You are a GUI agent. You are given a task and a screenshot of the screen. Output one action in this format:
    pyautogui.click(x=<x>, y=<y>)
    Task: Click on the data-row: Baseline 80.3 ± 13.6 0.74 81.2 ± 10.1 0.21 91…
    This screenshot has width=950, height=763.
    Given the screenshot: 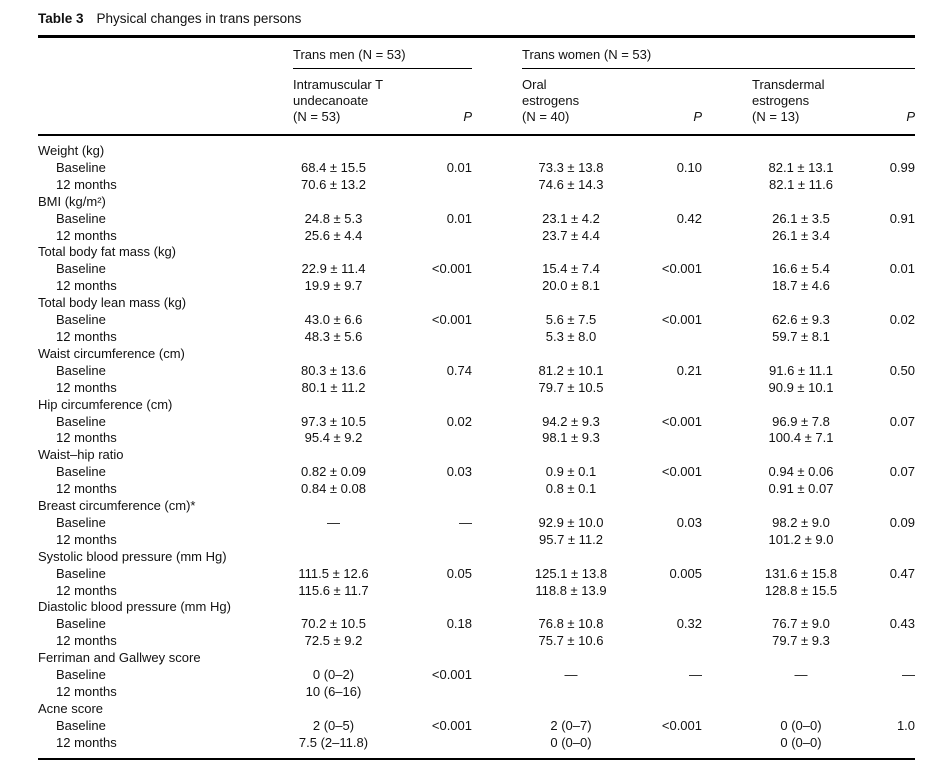 What is the action you would take?
    pyautogui.click(x=476, y=371)
    